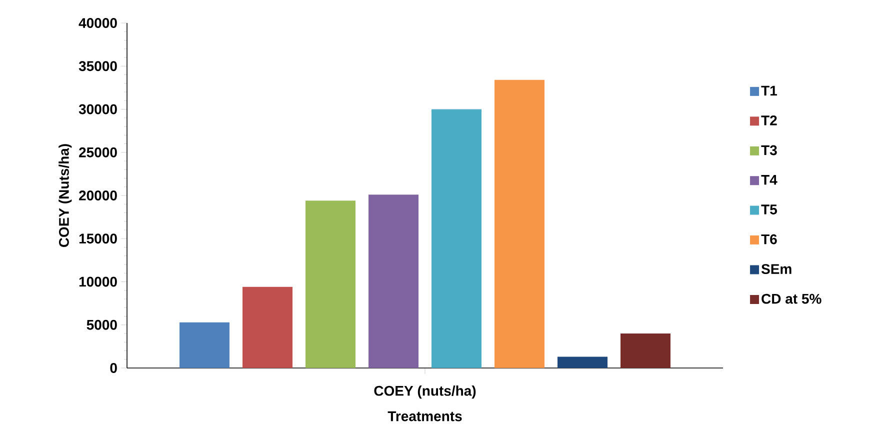 The image size is (875, 444). I want to click on legend-label: T2, so click(769, 120).